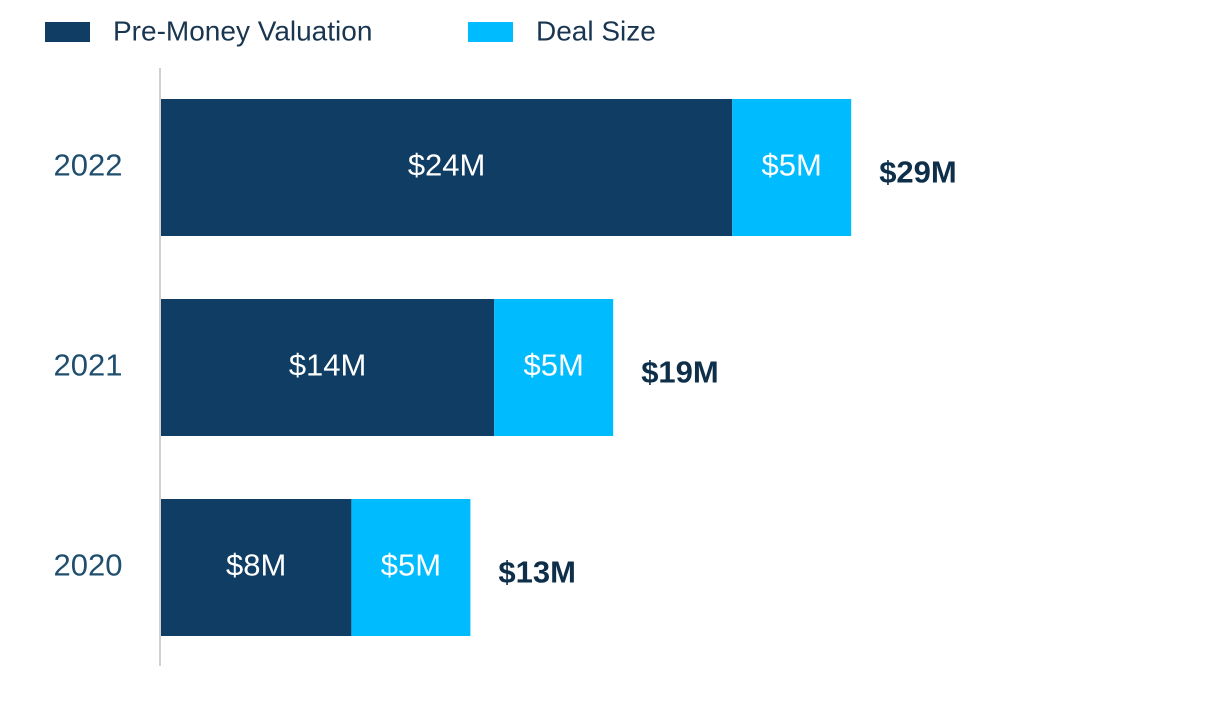  What do you see at coordinates (680, 372) in the screenshot?
I see `total-label: $19M` at bounding box center [680, 372].